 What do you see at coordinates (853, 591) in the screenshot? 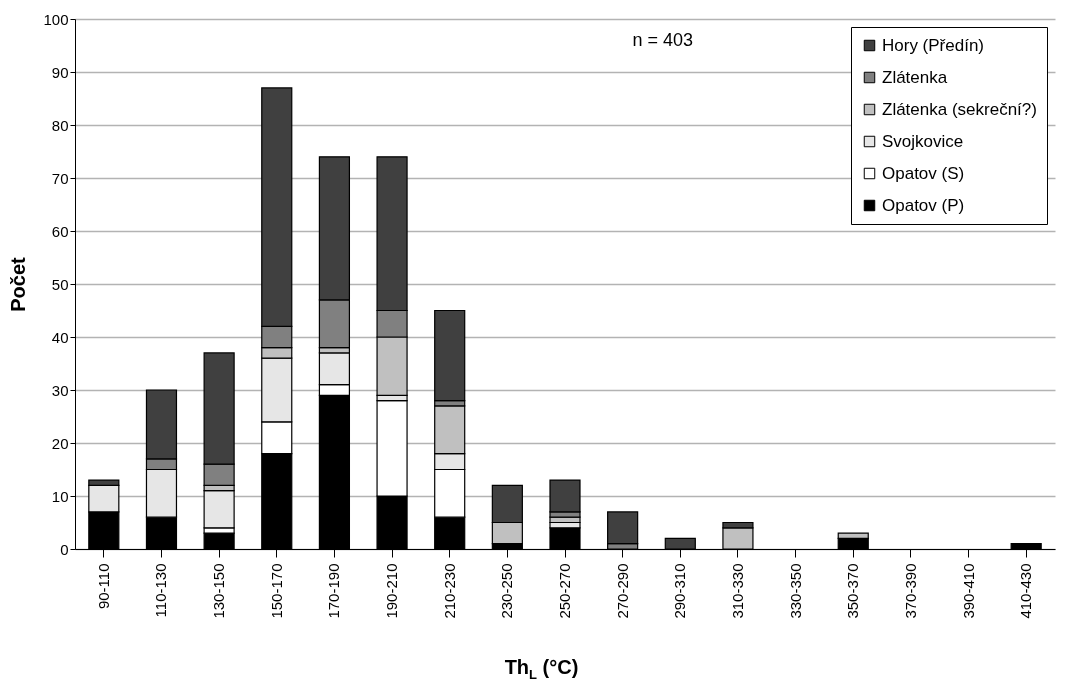
I see `x-tick-label: 350-370` at bounding box center [853, 591].